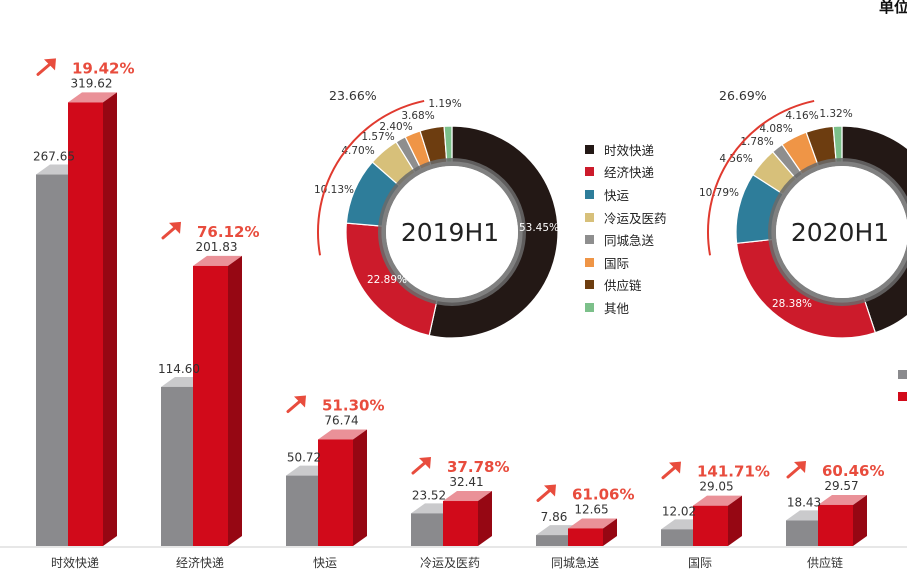 The image size is (907, 582). Describe the element at coordinates (902, 374) in the screenshot. I see `series-legend-swatch-prev` at that location.